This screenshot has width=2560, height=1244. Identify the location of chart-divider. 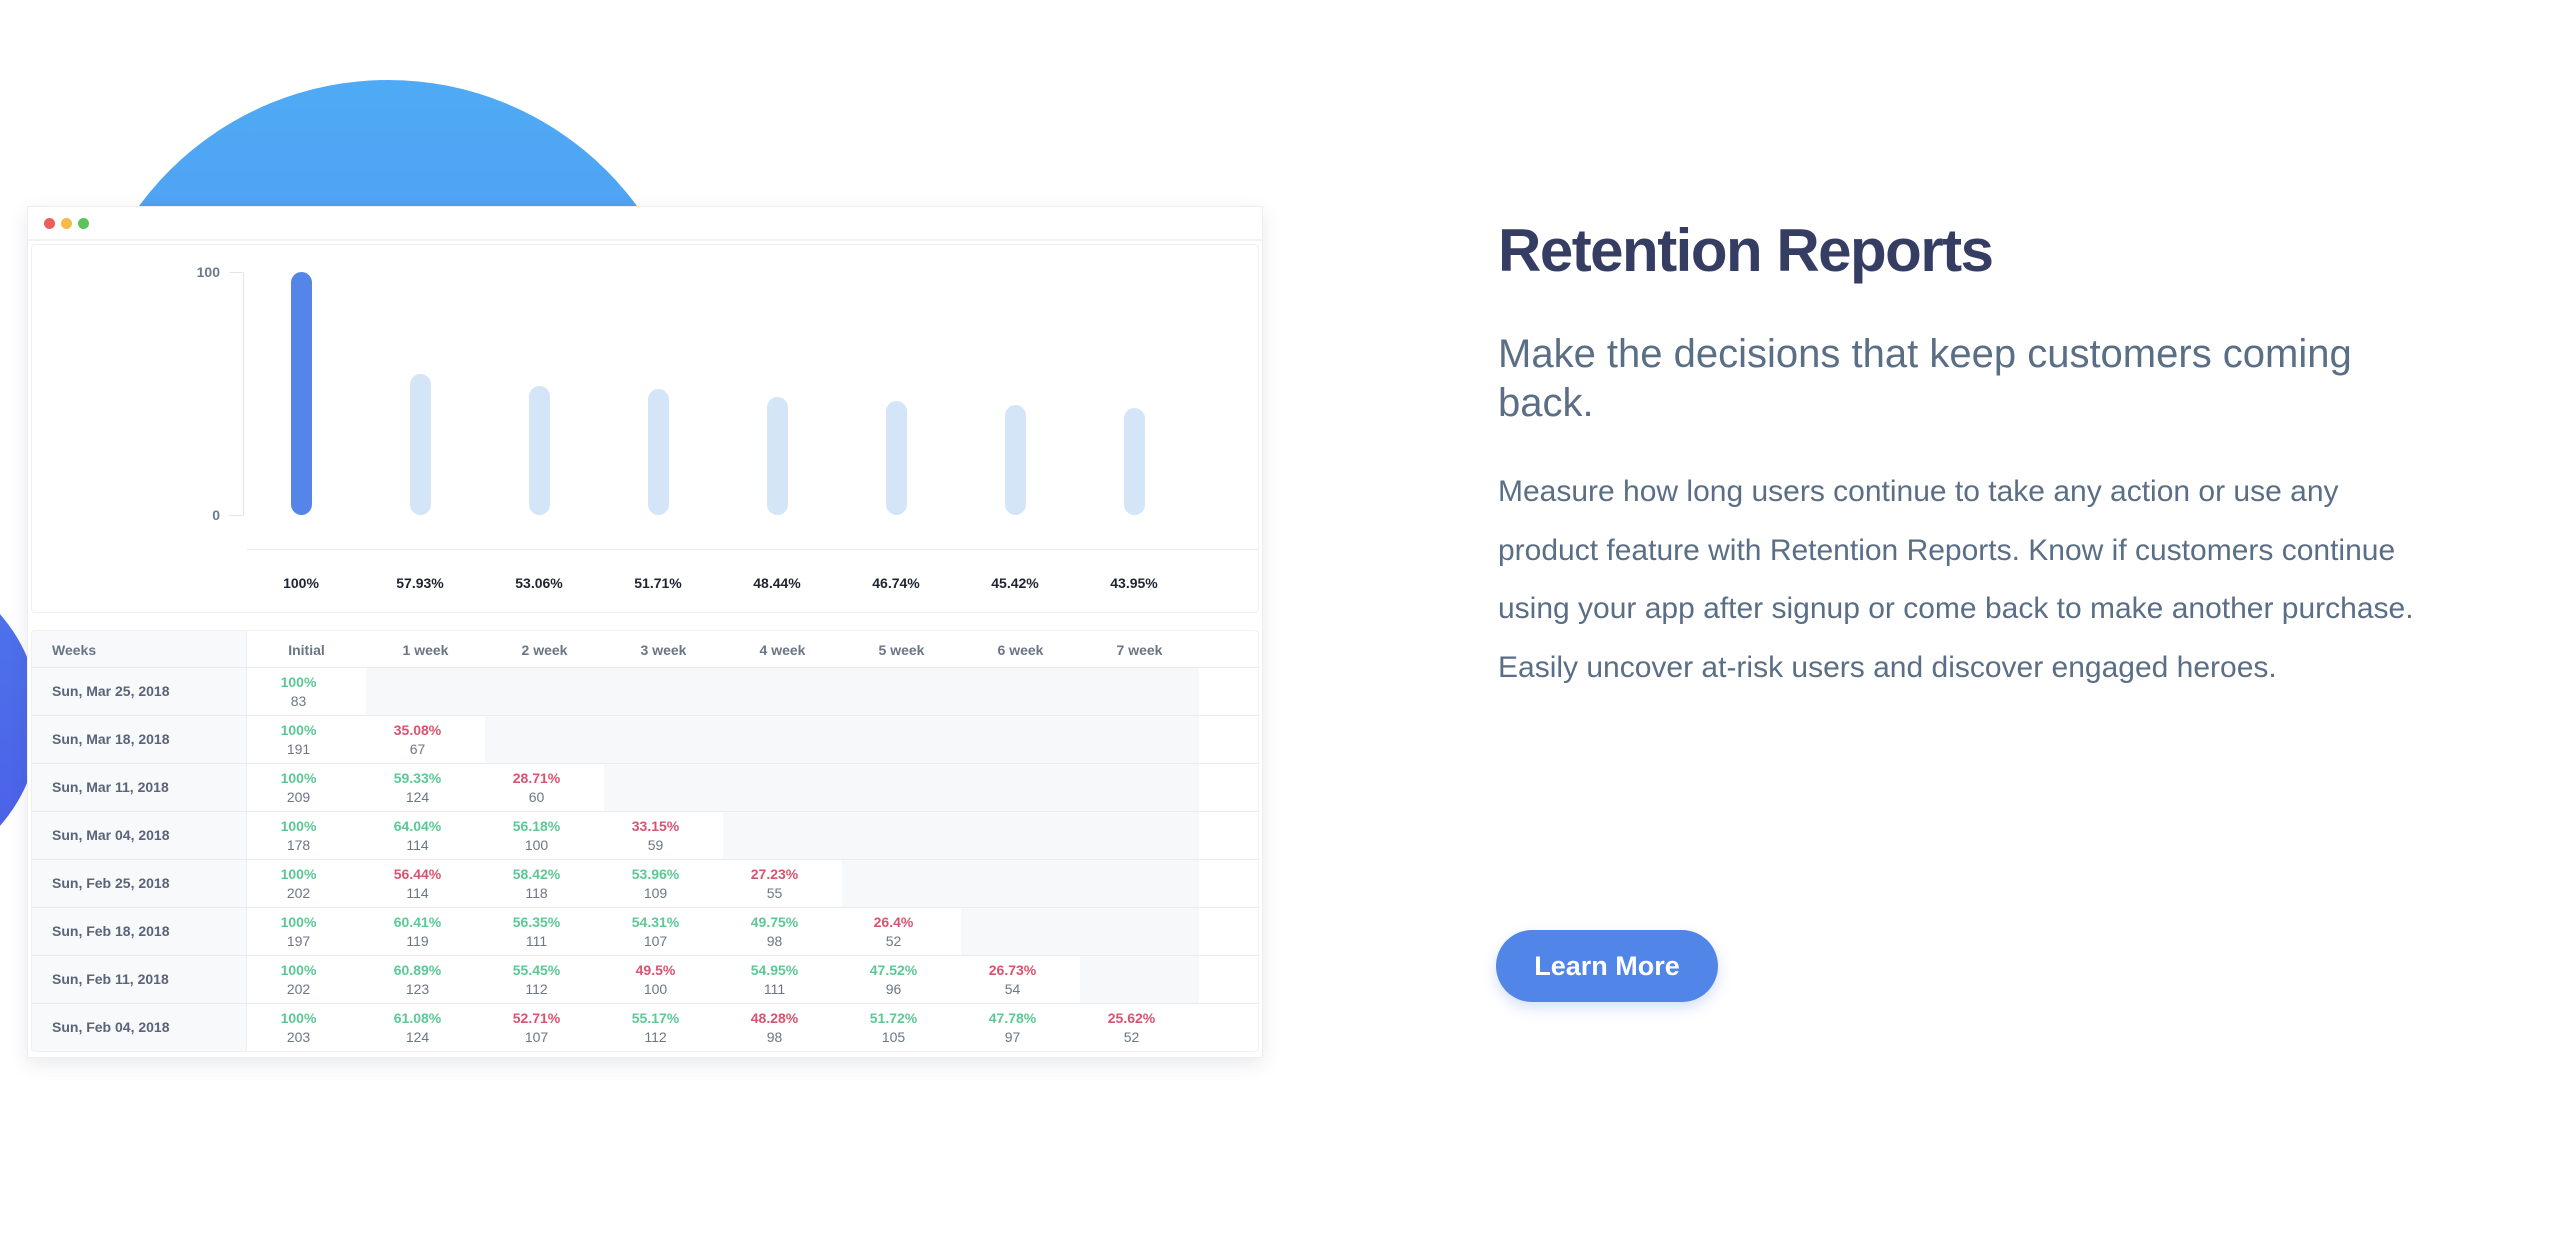
(752, 549).